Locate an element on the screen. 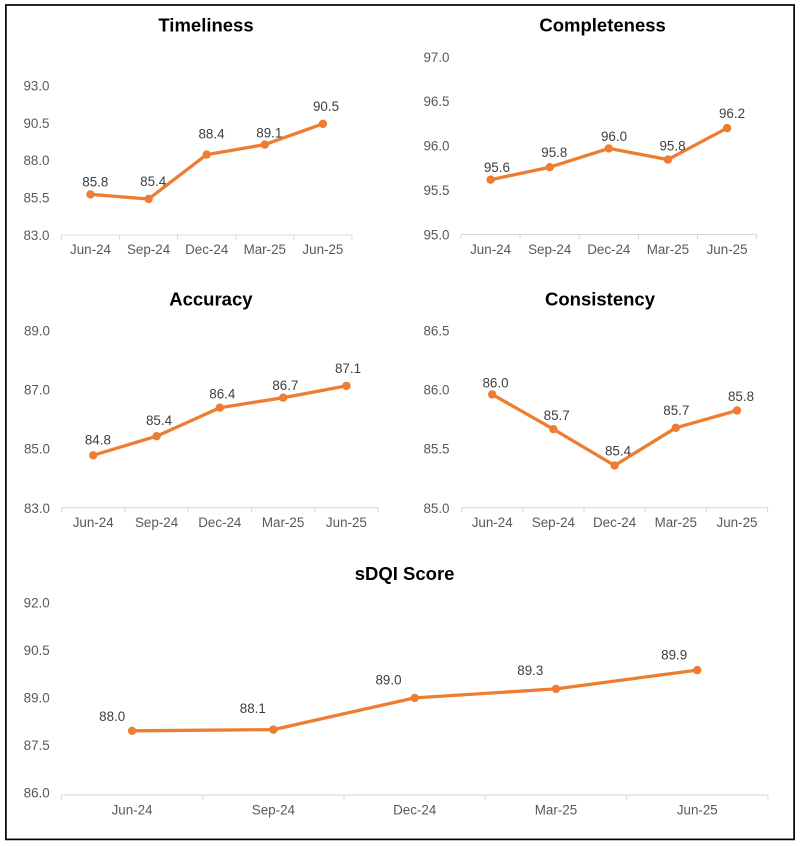  svg-text: 87.0 is located at coordinates (37, 390).